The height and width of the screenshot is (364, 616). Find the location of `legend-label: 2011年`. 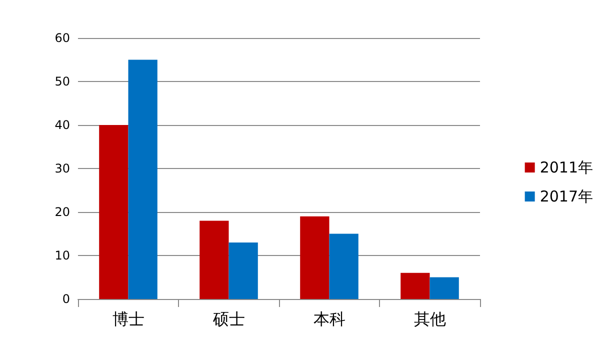

legend-label: 2011年 is located at coordinates (567, 167).